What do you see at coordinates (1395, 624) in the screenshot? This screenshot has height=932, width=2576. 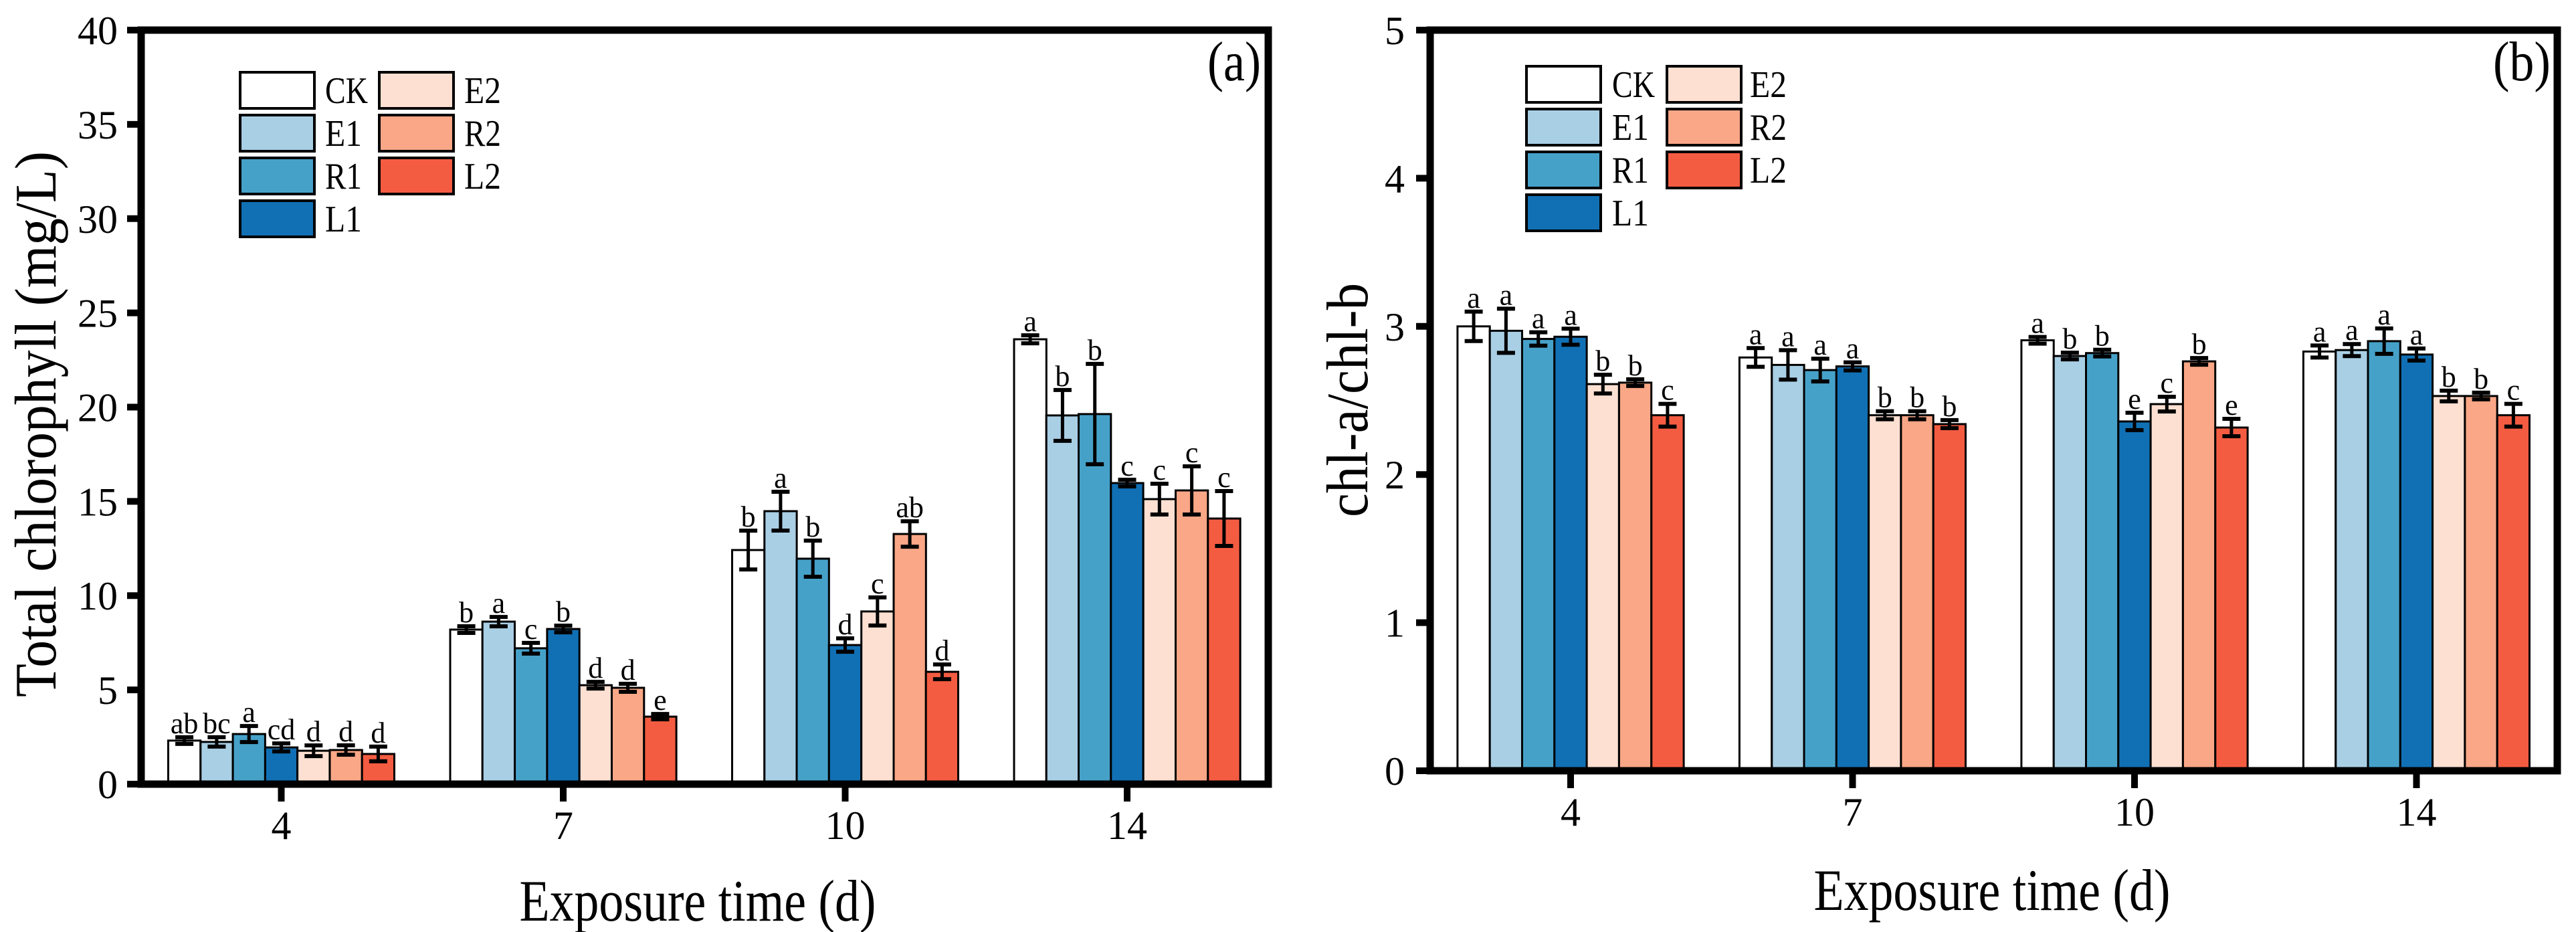 I see `svg-text: 1` at bounding box center [1395, 624].